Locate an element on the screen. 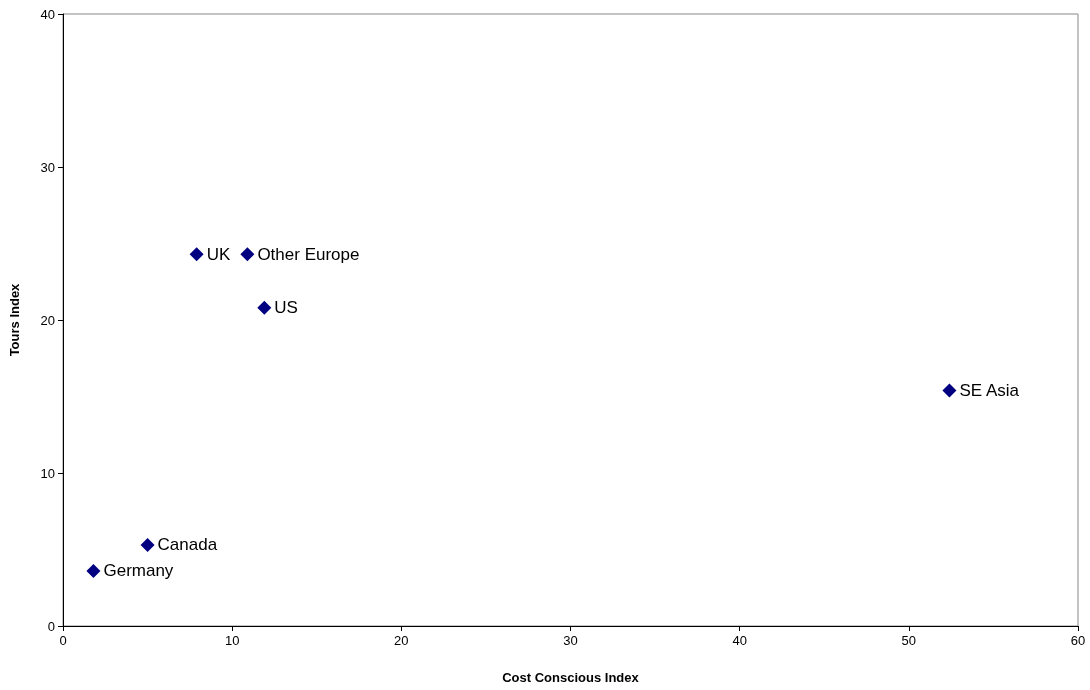 This screenshot has width=1090, height=690. x-tick-label: 10 is located at coordinates (232, 640).